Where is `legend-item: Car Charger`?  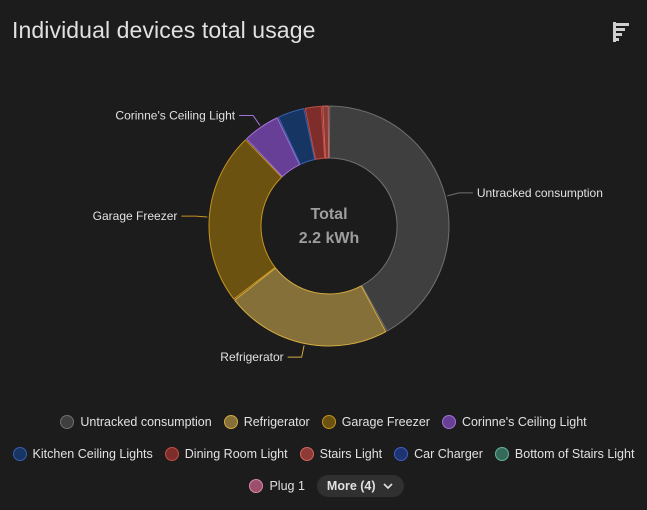
legend-item: Car Charger is located at coordinates (438, 454).